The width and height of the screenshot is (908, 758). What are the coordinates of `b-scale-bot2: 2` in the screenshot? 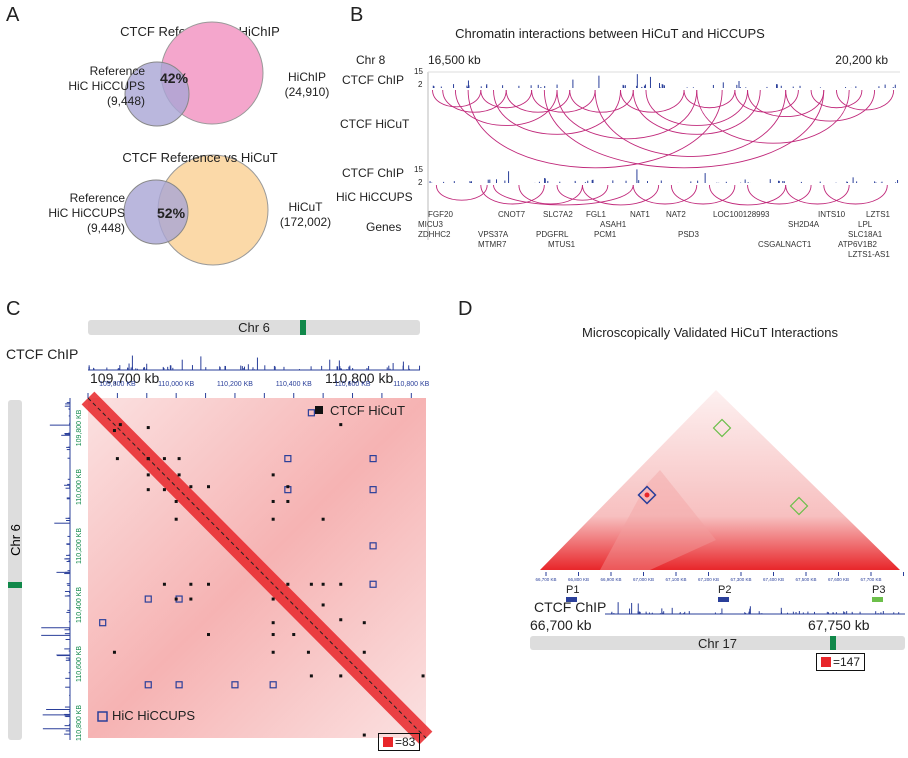 It's located at (420, 182).